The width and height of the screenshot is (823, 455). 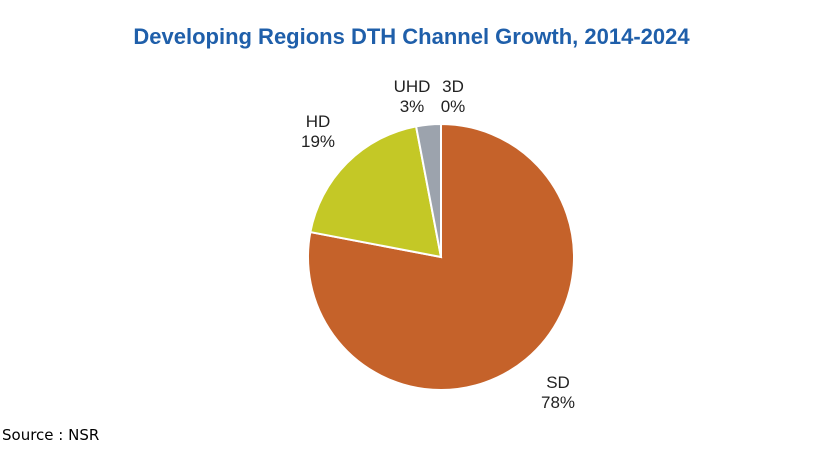 What do you see at coordinates (558, 402) in the screenshot?
I see `slice-value-label-sd: 78%` at bounding box center [558, 402].